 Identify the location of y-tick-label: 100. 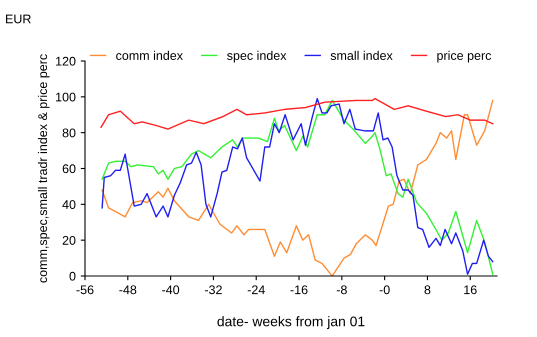
(66, 97).